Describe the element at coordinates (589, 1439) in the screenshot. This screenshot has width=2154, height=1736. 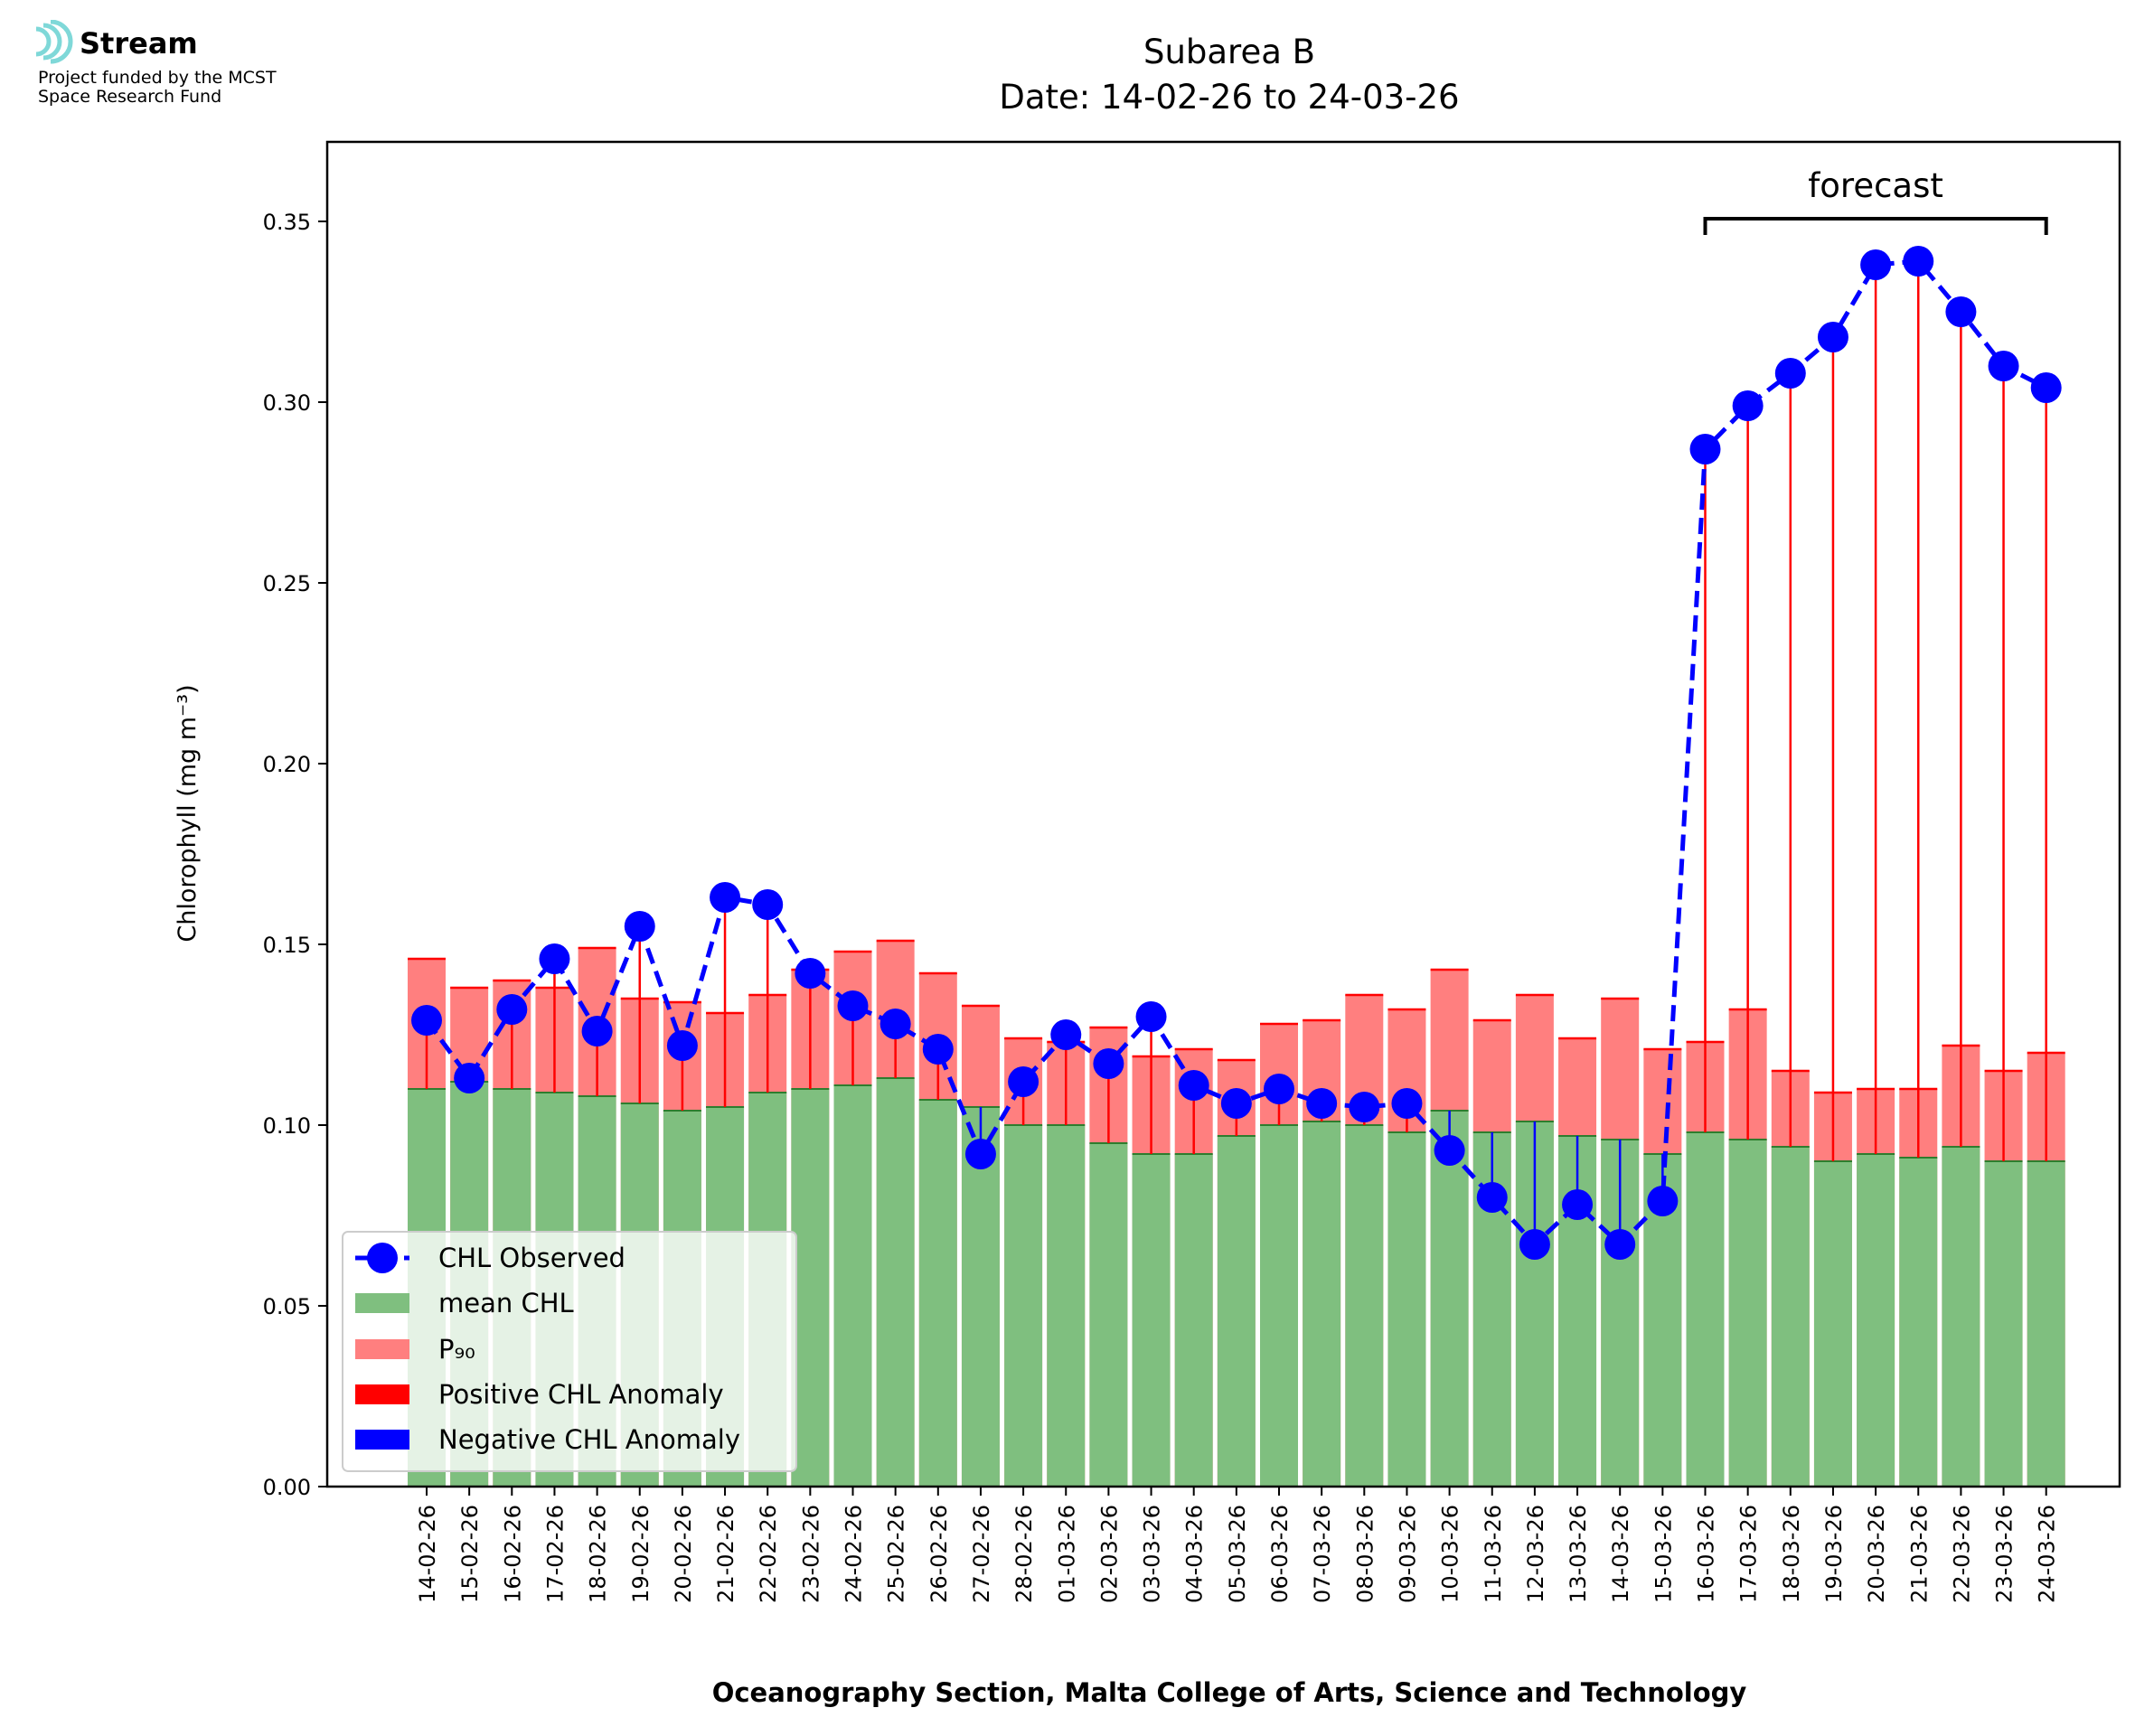
I see `legend-label: Negative CHL Anomaly` at that location.